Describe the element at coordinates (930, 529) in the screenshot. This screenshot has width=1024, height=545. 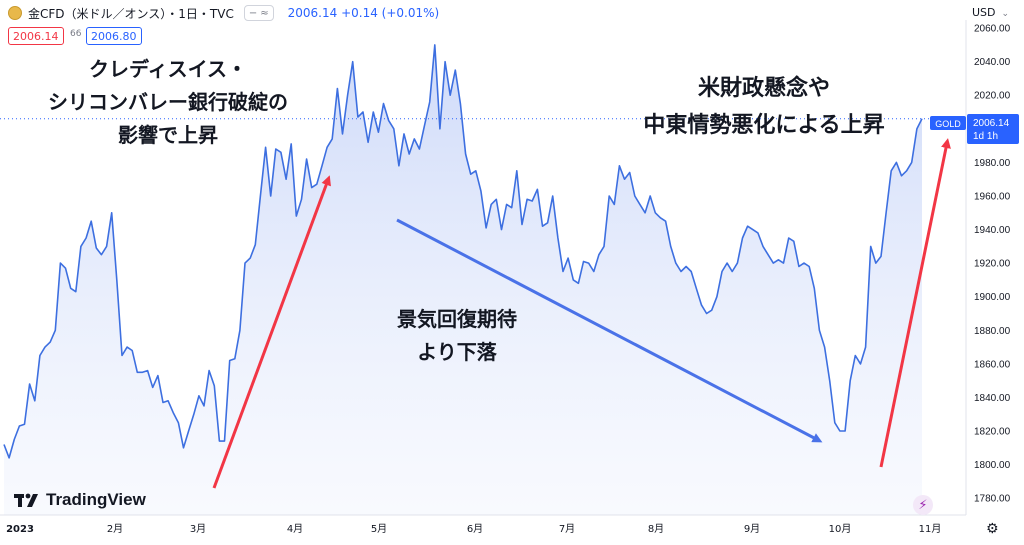
I see `x-tick-label: 11月` at that location.